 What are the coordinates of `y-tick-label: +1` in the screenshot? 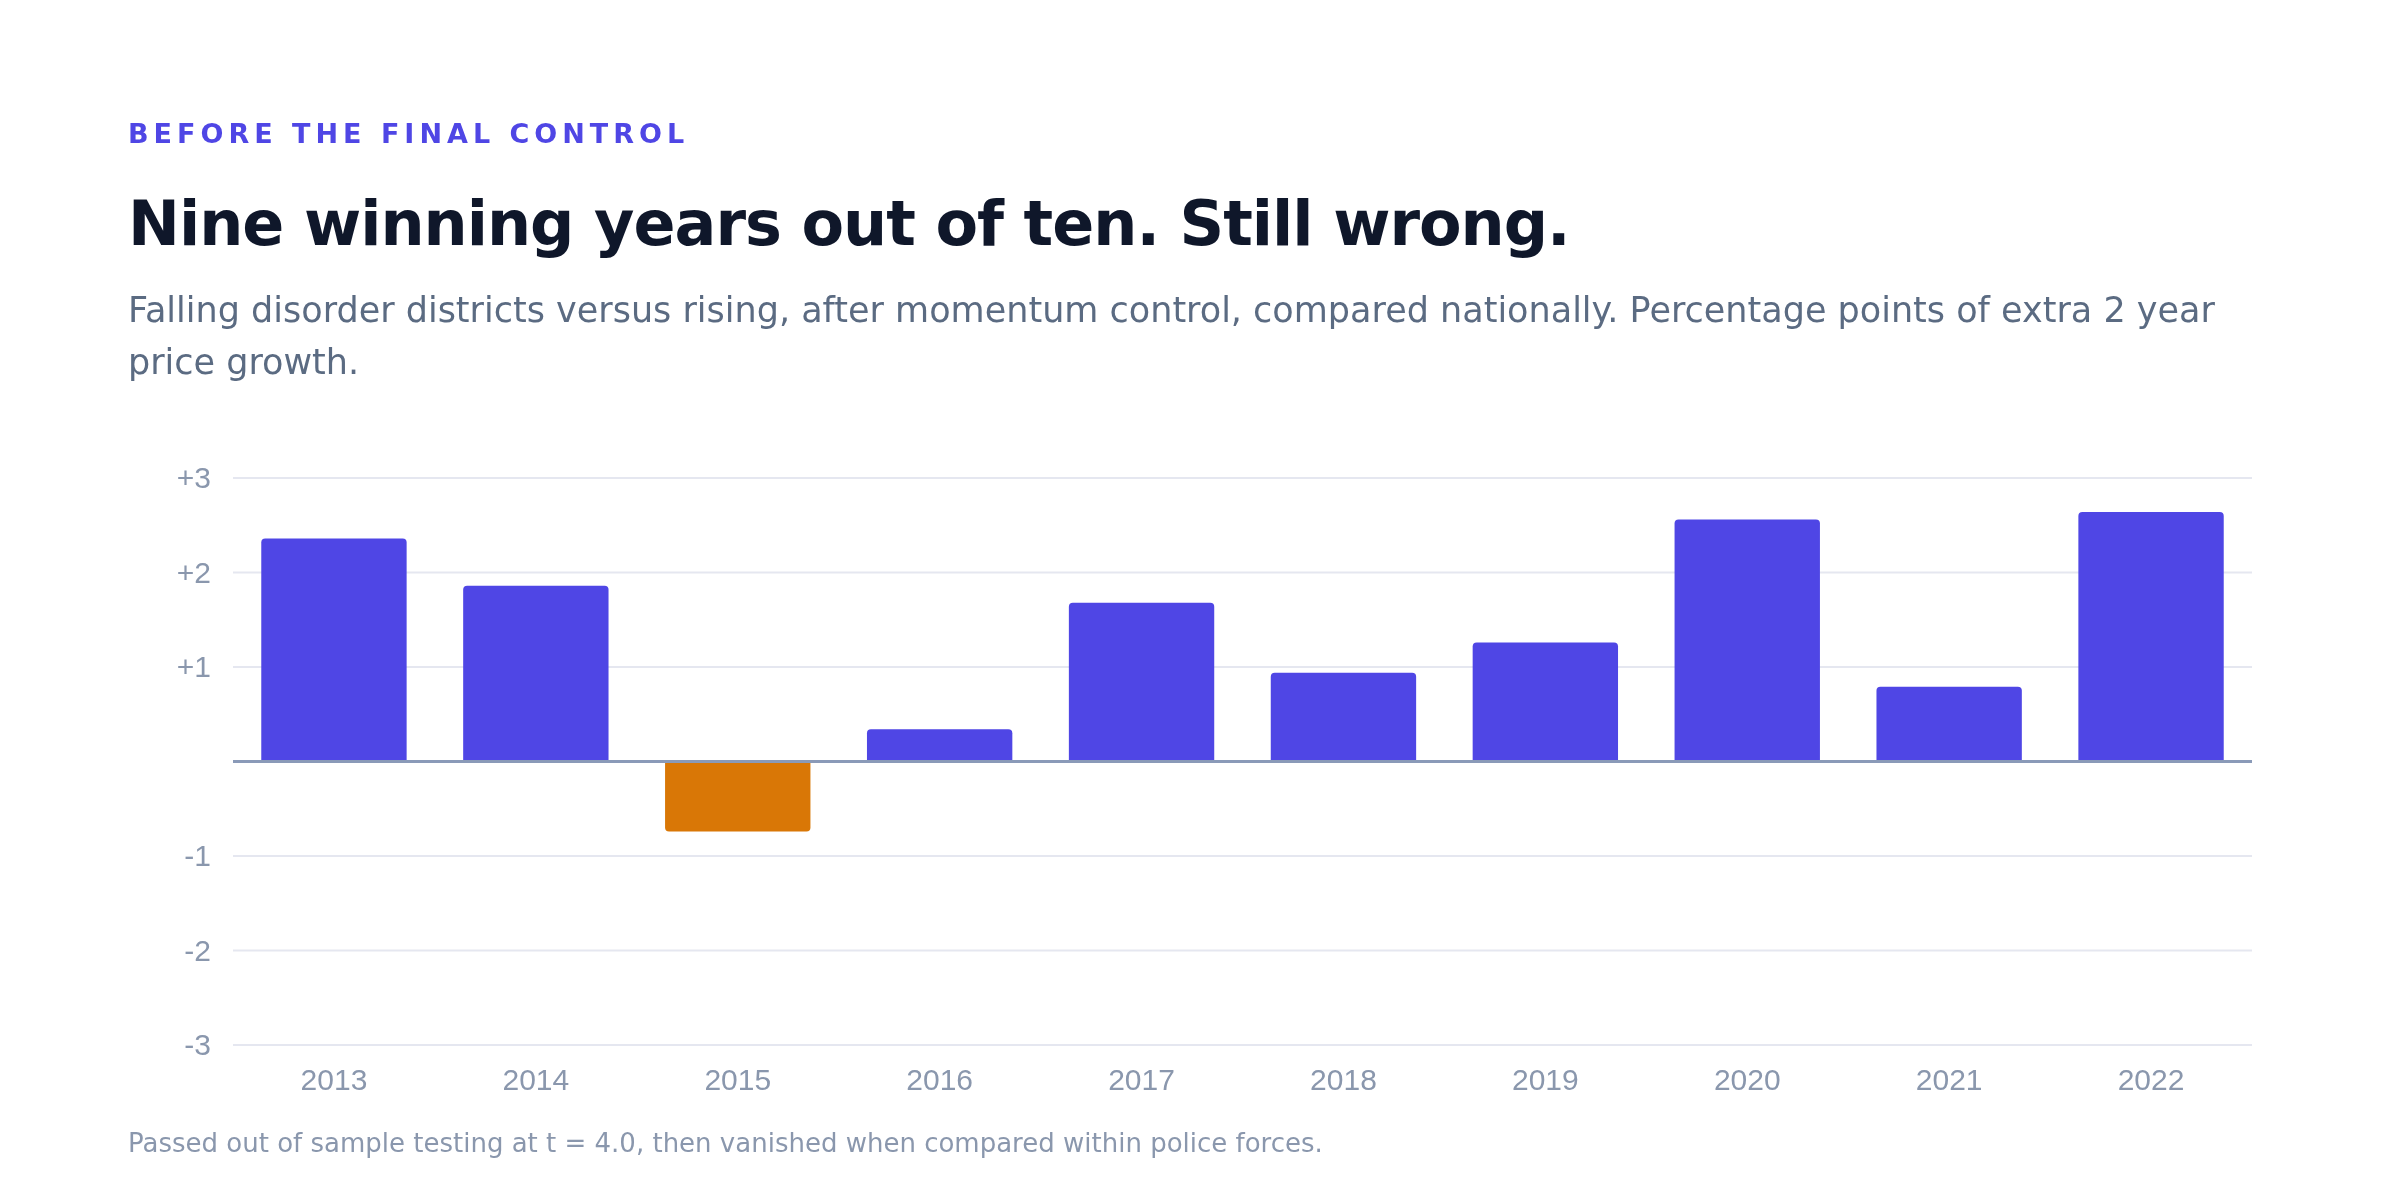 It's located at (193, 667).